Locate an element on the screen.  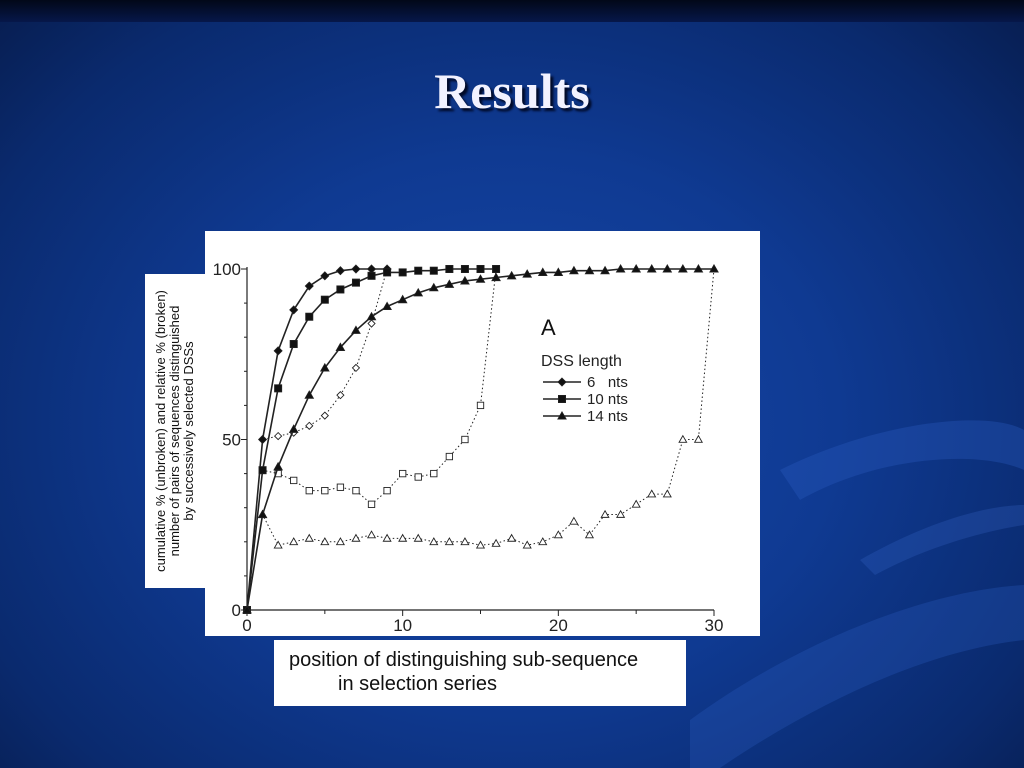
y-tick-label: 100 is located at coordinates (227, 269).